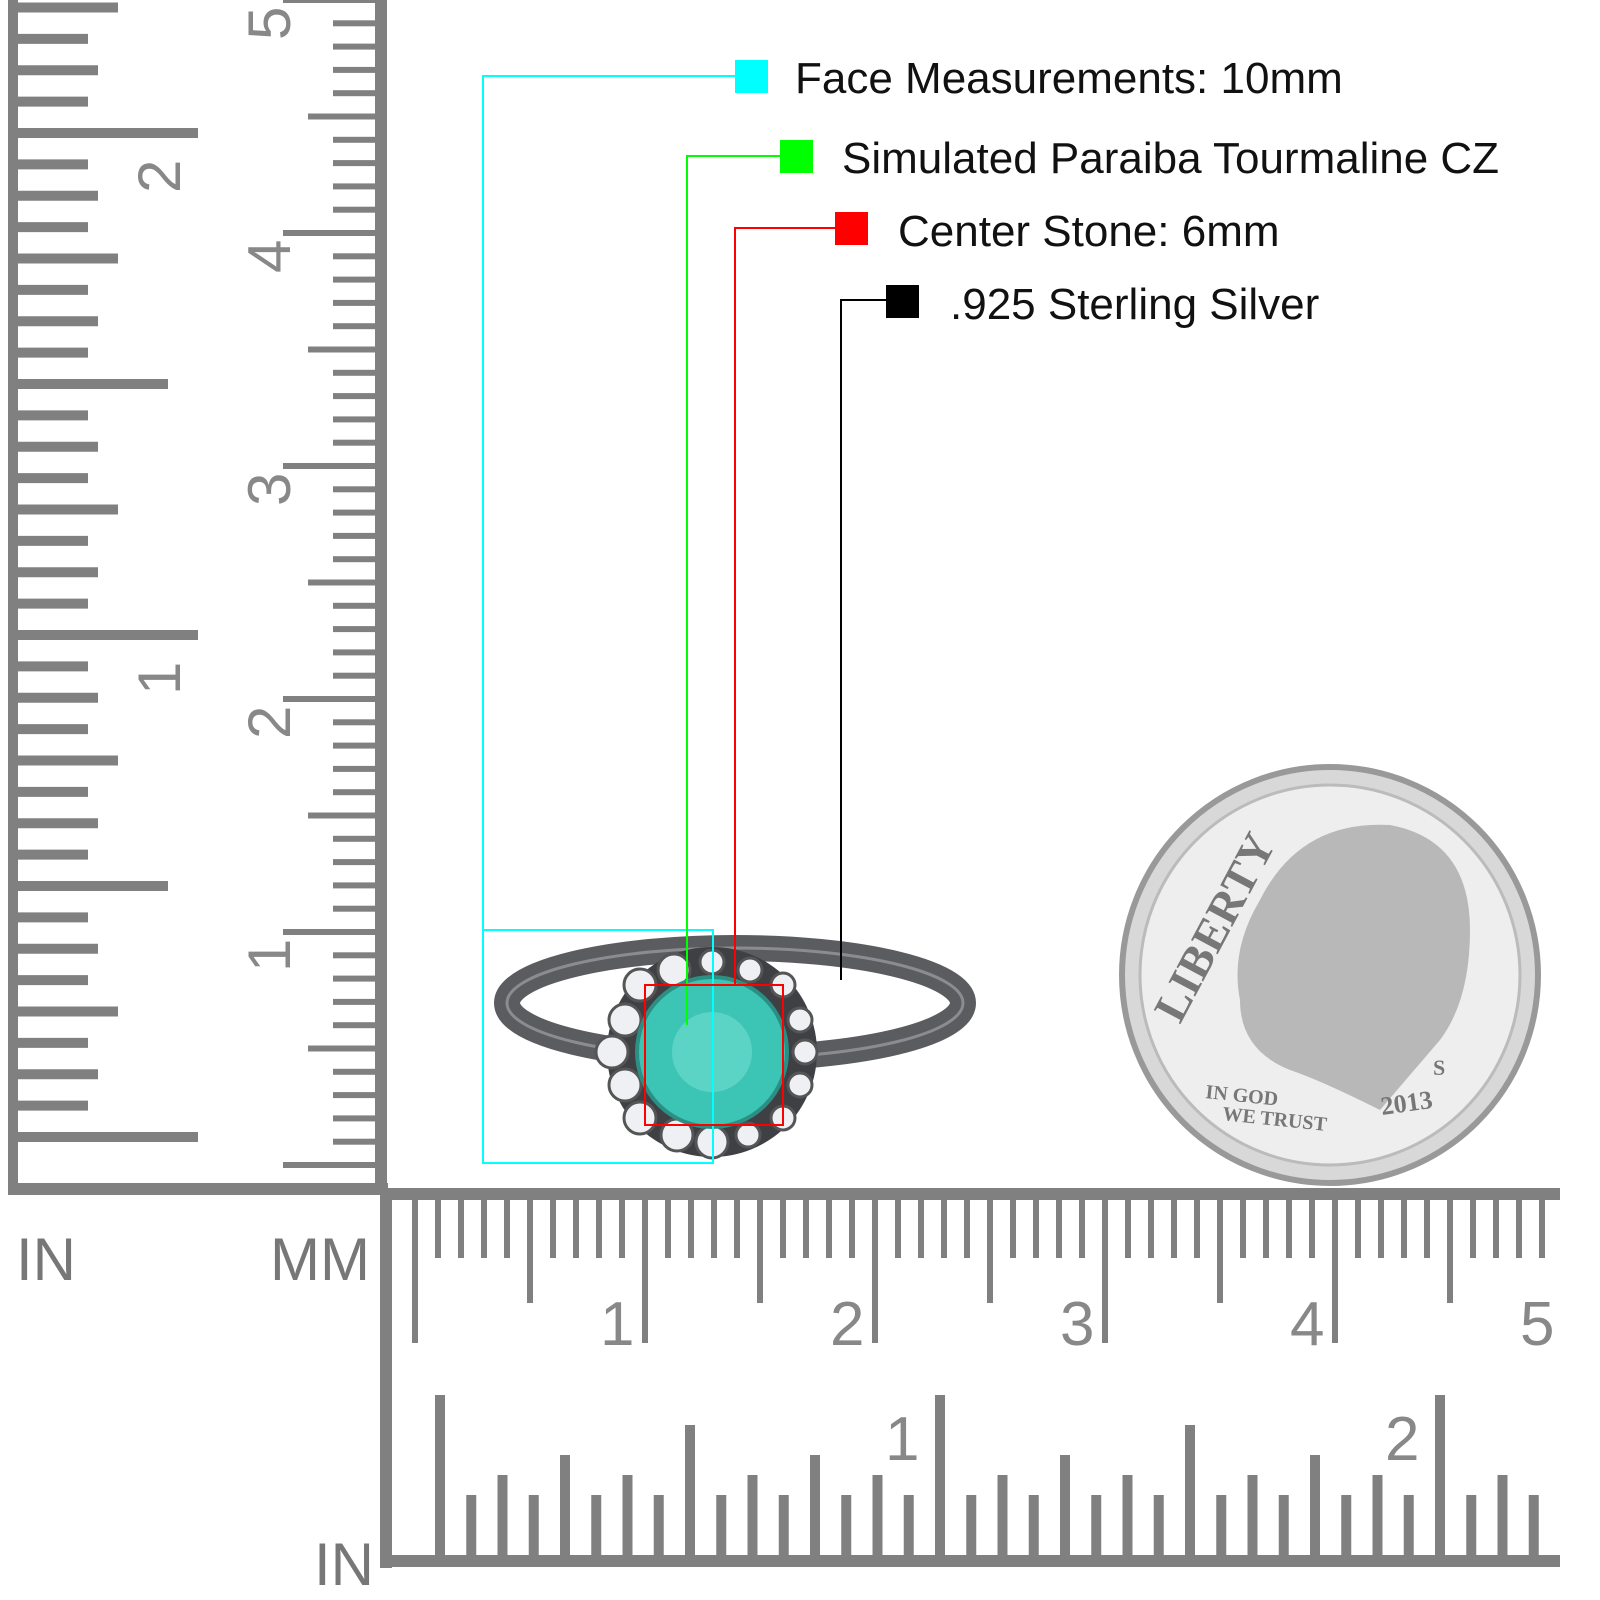  I want to click on face-measurement-box, so click(598, 1046).